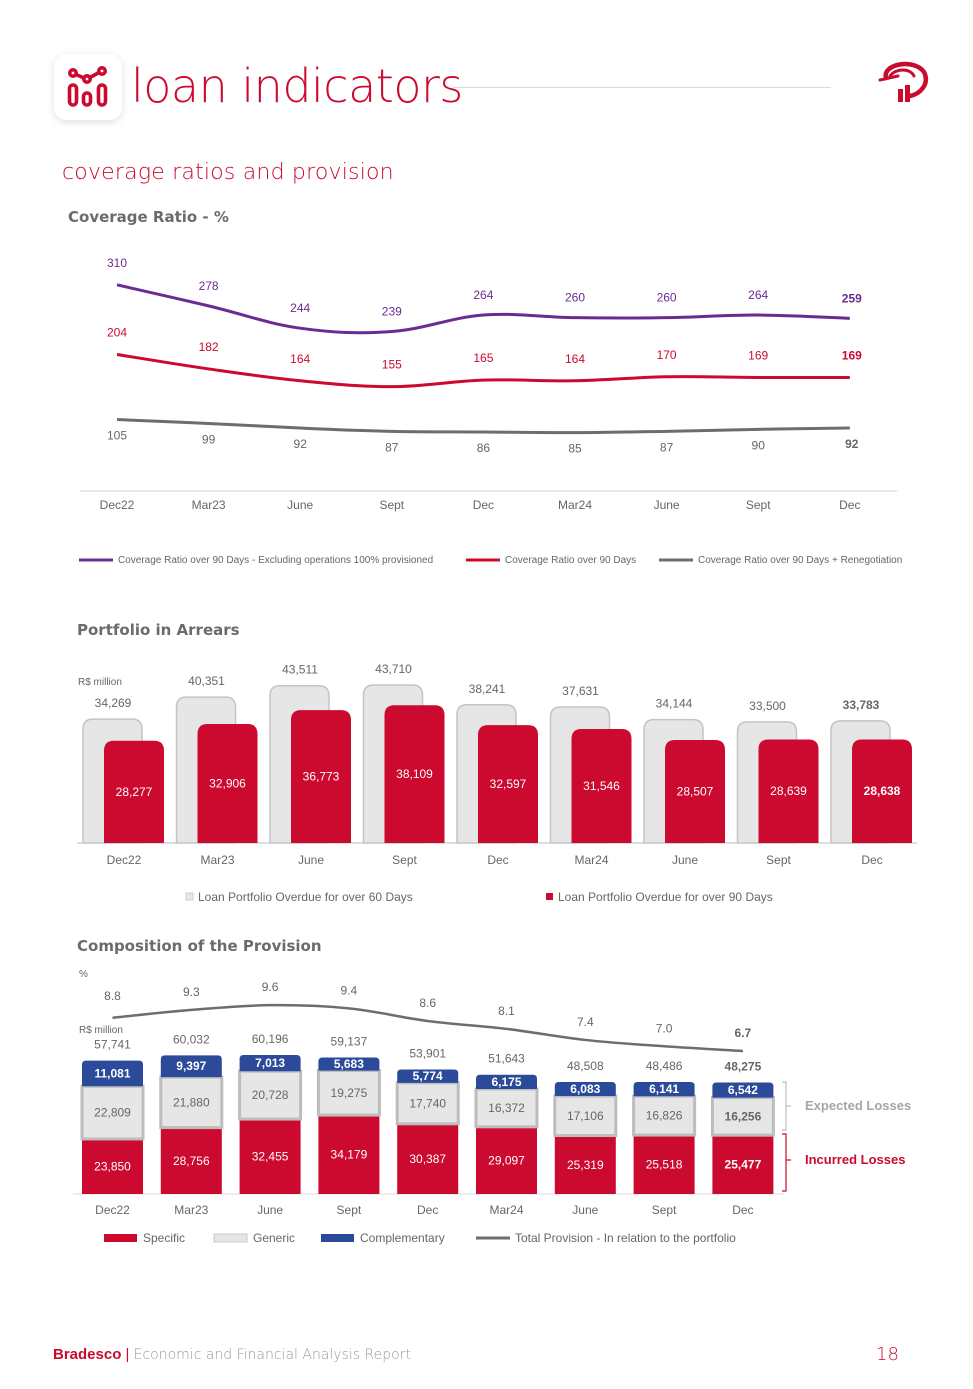  I want to click on segment-label: 16,826, so click(664, 1116).